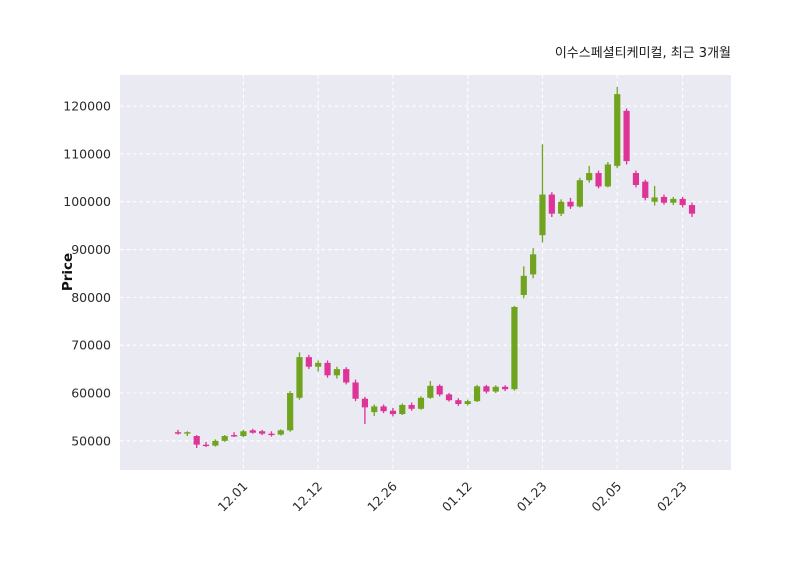 The width and height of the screenshot is (800, 575). I want to click on chart-title: 이수스페셜티케미컬, 최근 3개월, so click(642, 53).